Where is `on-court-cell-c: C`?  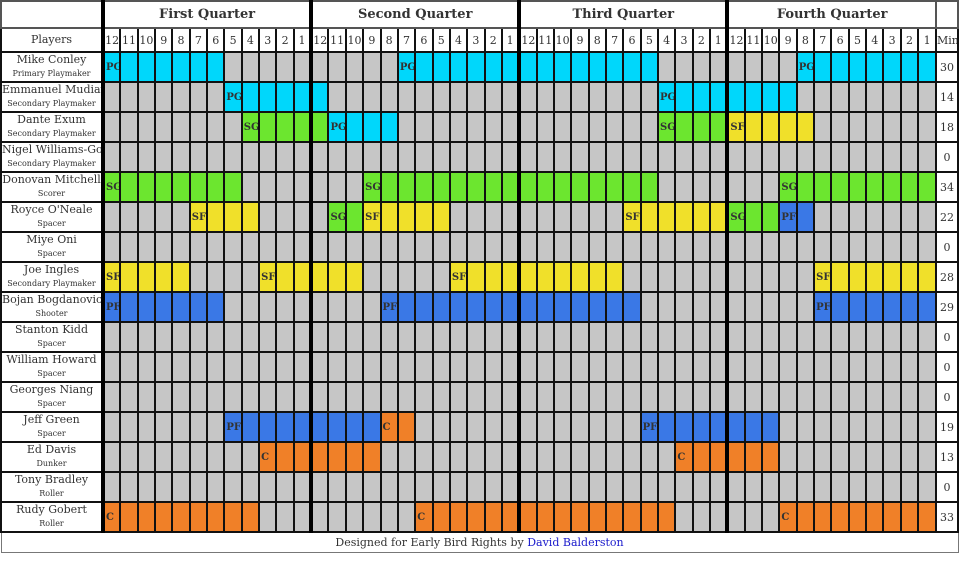
on-court-cell-c: C is located at coordinates (268, 457).